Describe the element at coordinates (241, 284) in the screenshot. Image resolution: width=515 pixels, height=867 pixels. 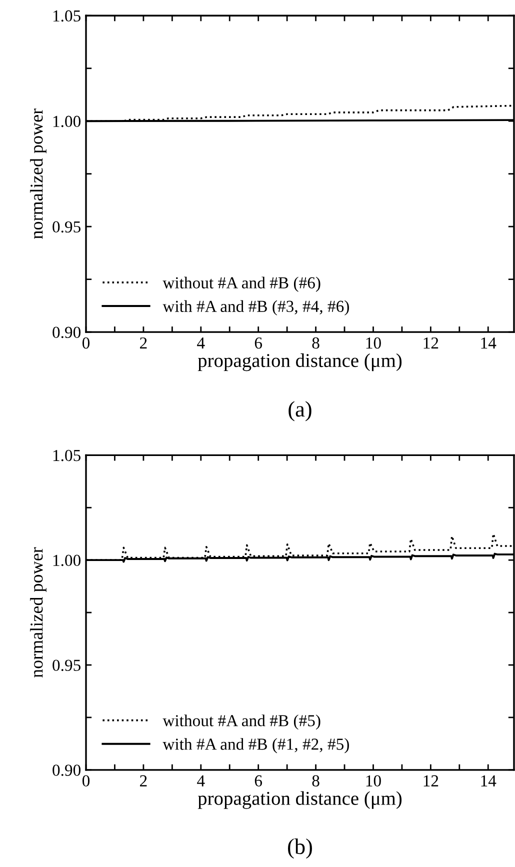
I see `legend-label: without #A and #B (#6)` at that location.